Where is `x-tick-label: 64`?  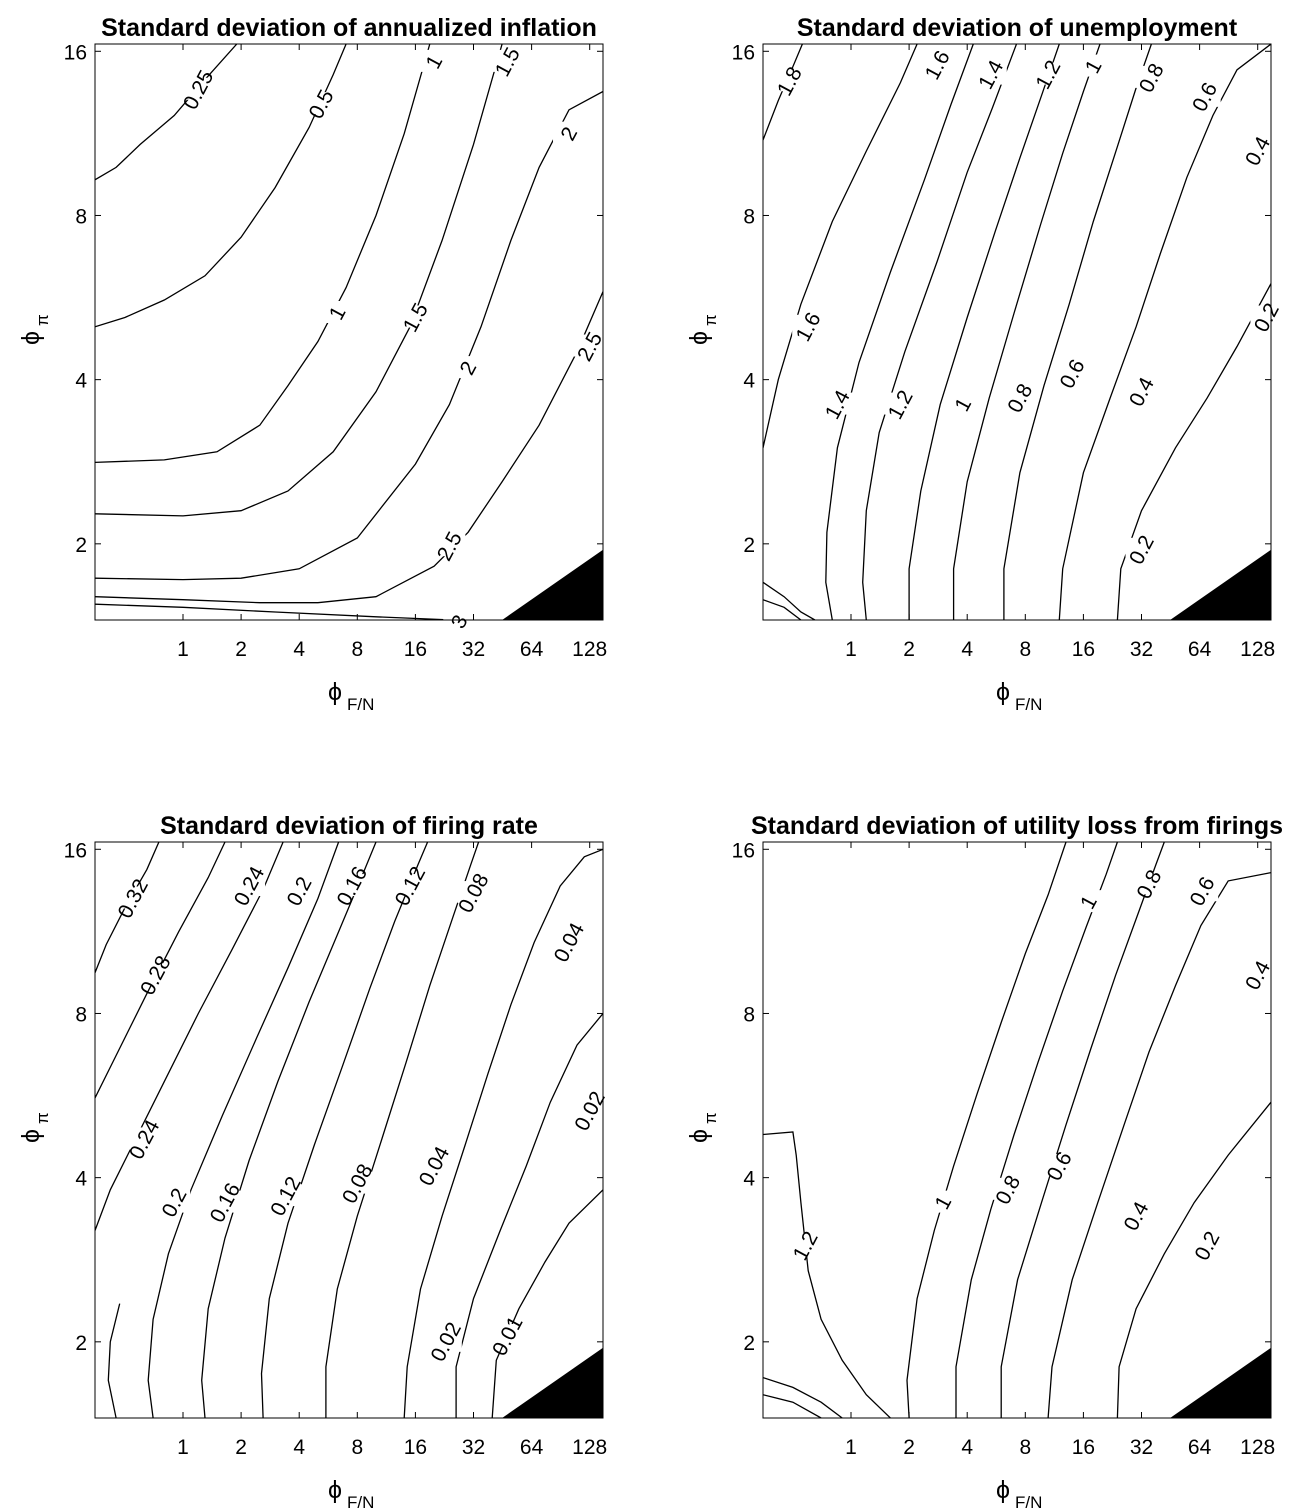 x-tick-label: 64 is located at coordinates (532, 649).